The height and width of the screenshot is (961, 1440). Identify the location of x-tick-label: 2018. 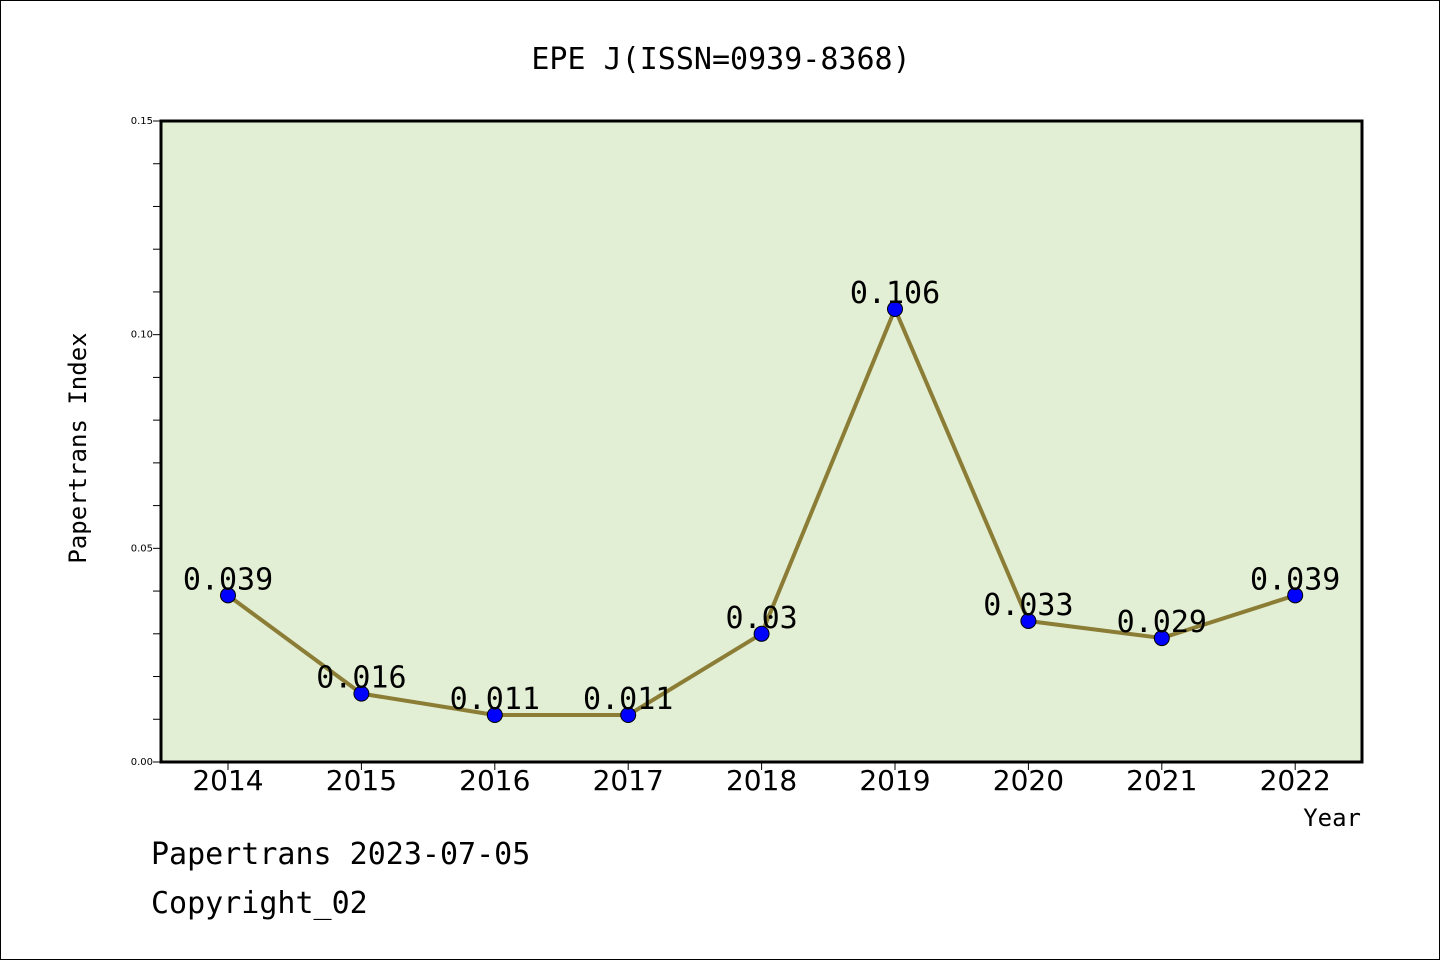
(761, 780).